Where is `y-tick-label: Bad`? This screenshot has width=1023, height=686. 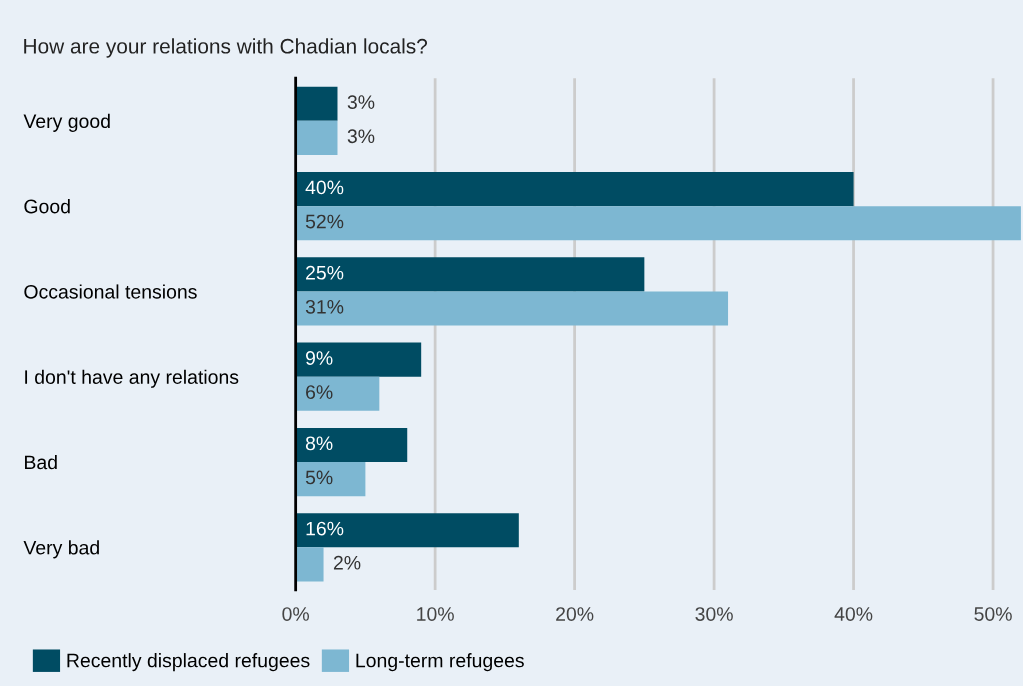
y-tick-label: Bad is located at coordinates (41, 462).